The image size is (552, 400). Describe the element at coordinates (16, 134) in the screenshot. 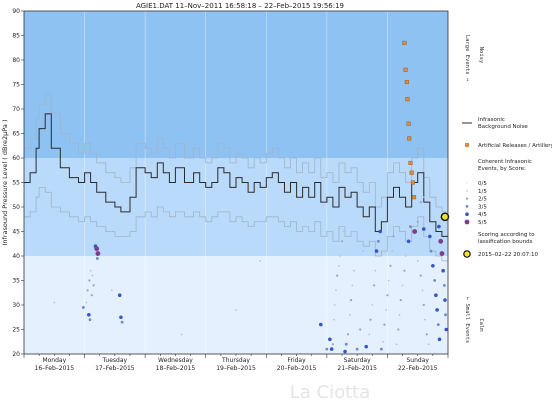

I see `y-tick-label: 65` at that location.